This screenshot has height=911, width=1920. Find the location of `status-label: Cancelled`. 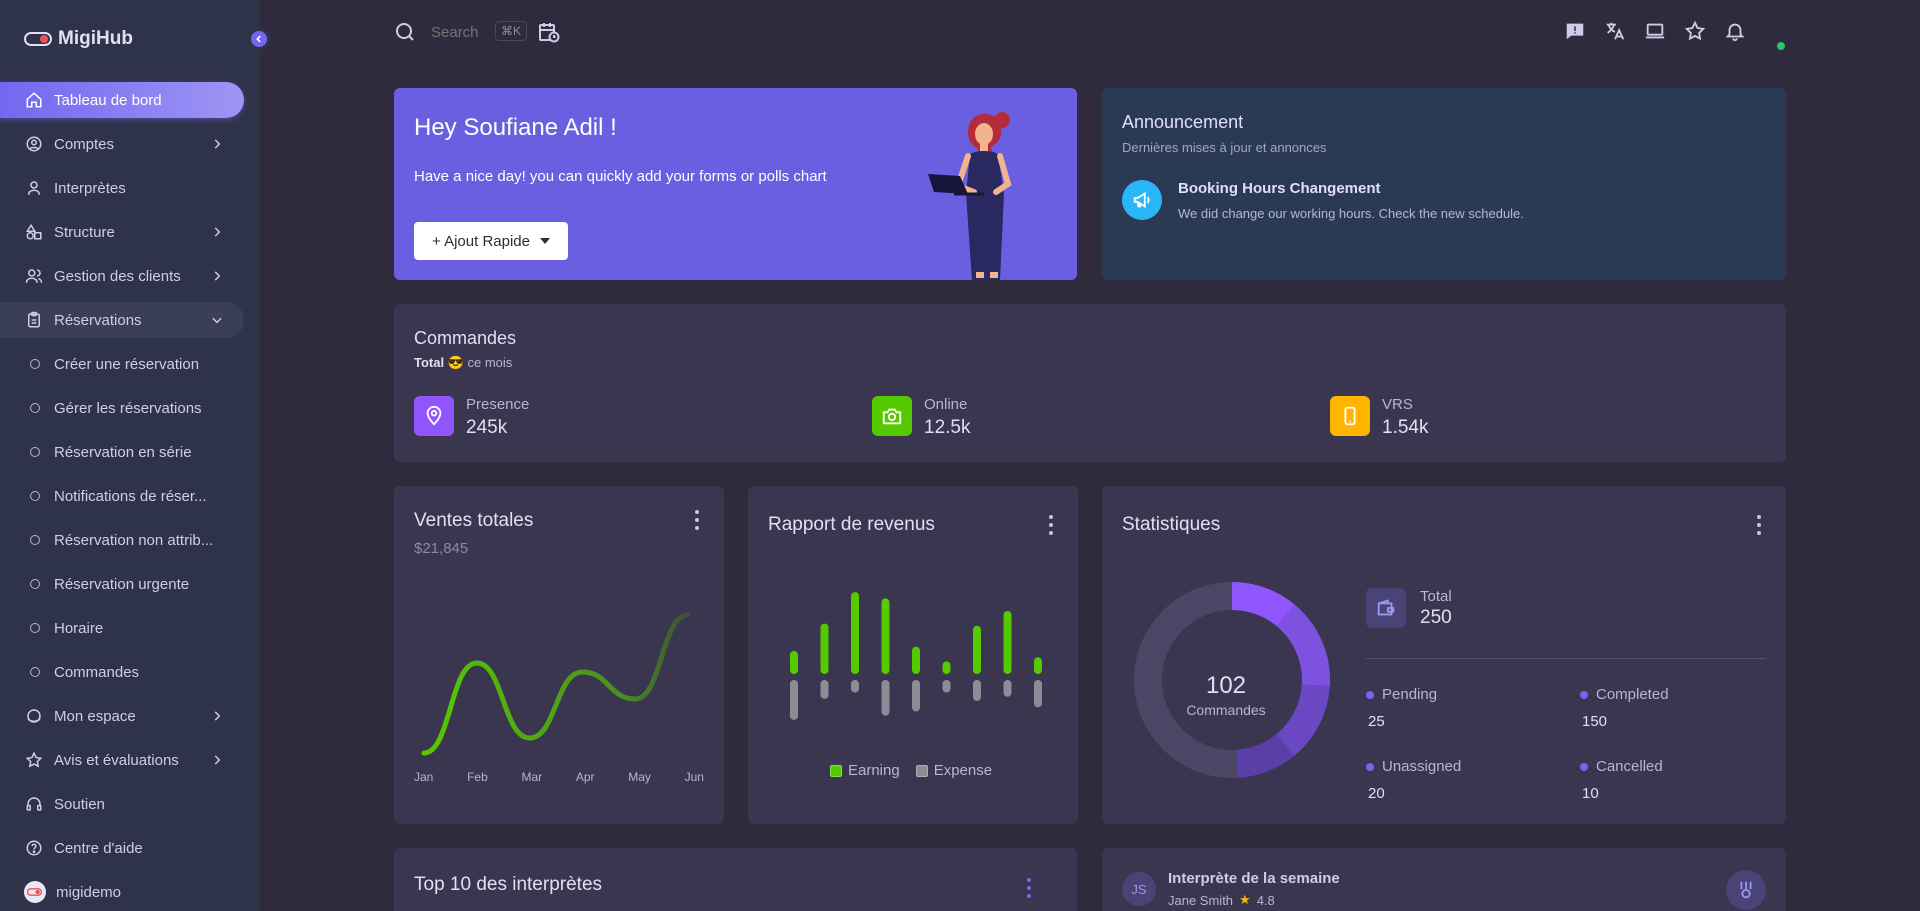

status-label: Cancelled is located at coordinates (1629, 766).